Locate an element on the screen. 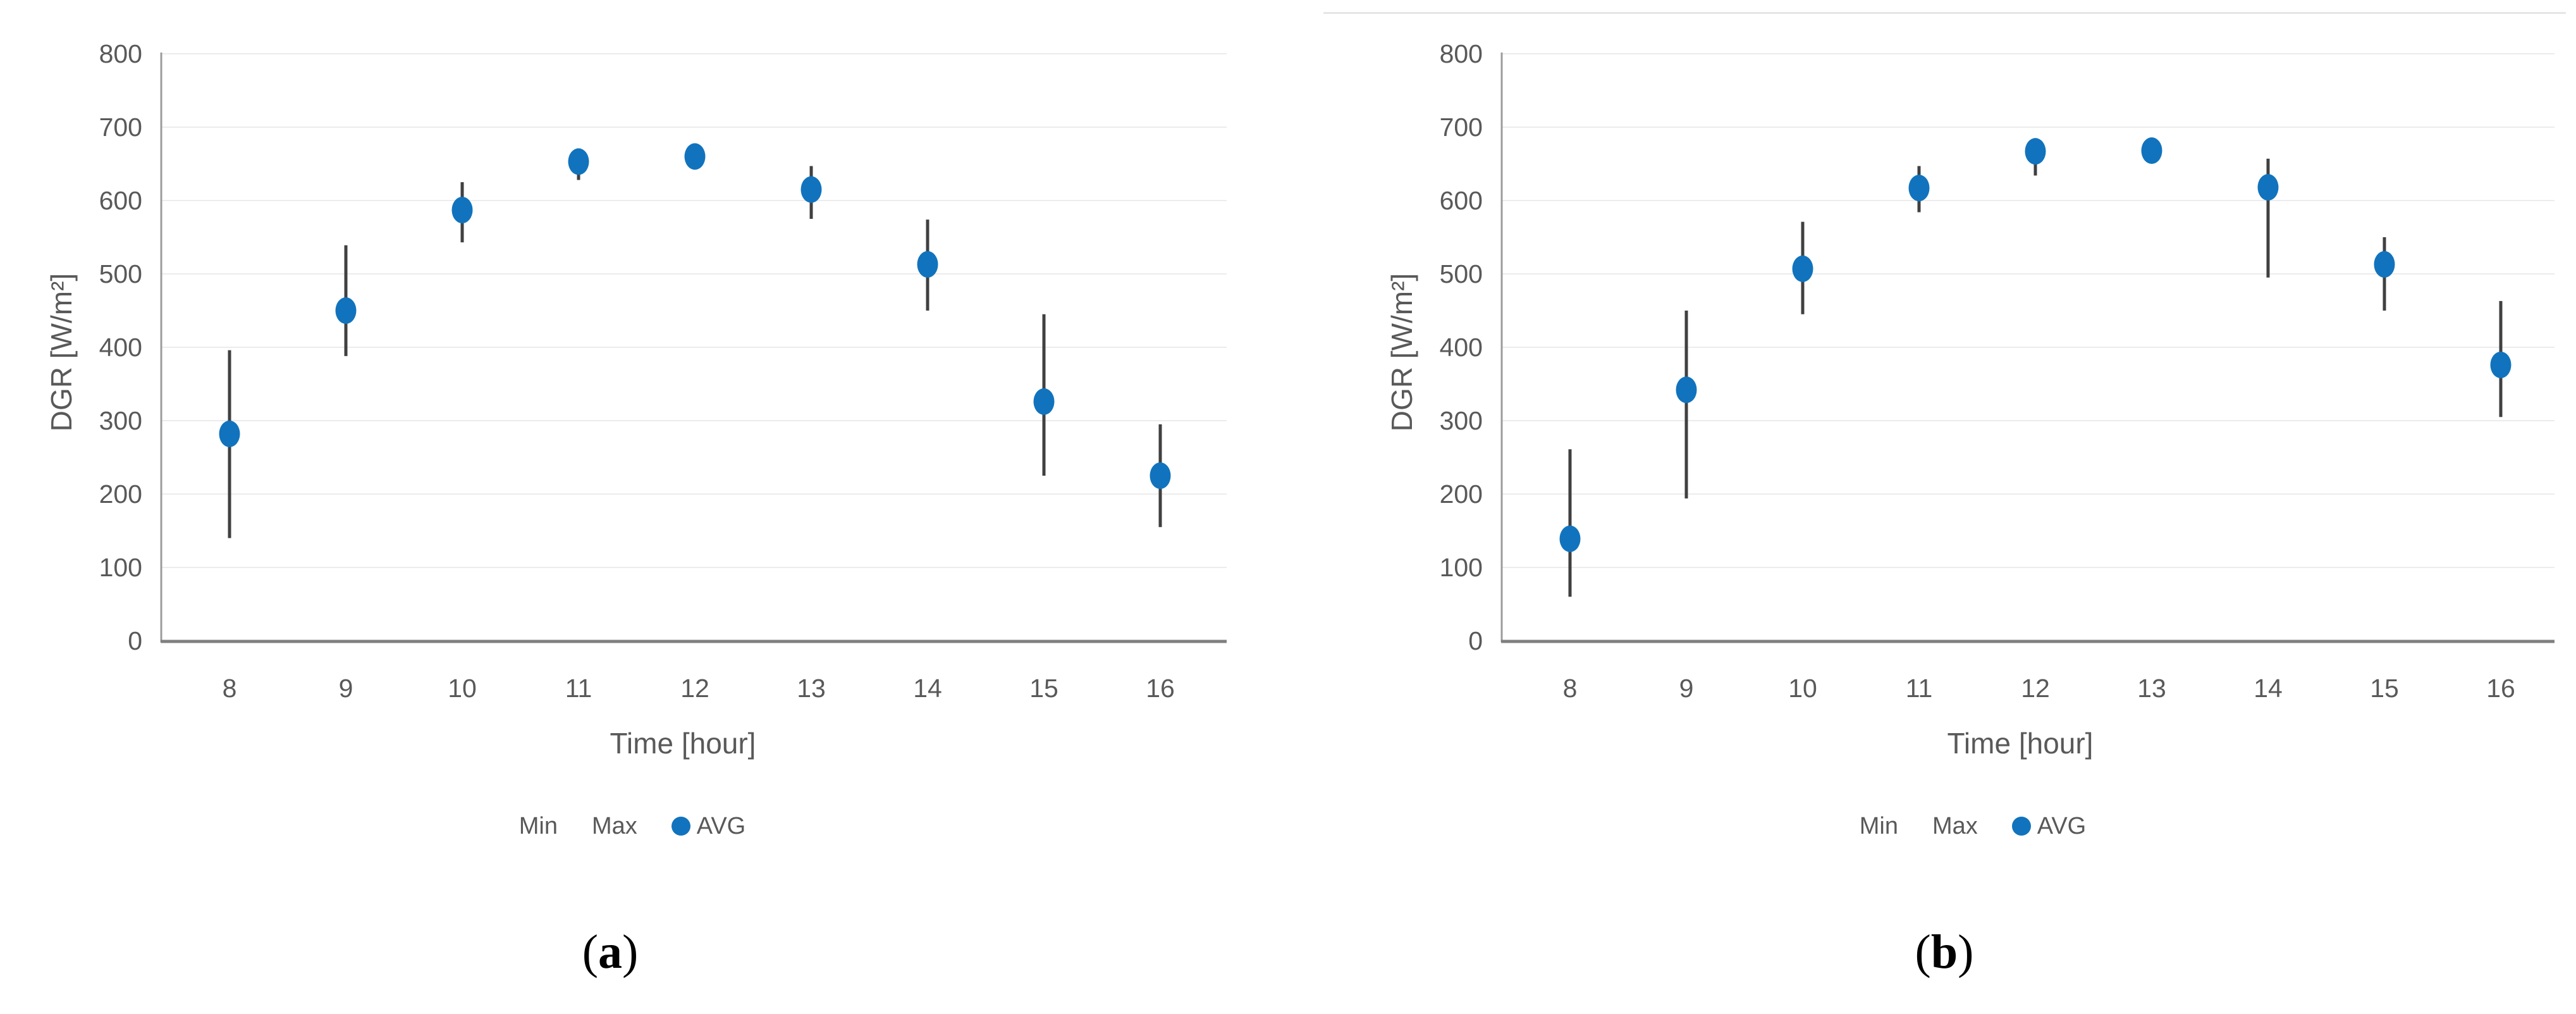  caption-b-letter: b is located at coordinates (1944, 952).